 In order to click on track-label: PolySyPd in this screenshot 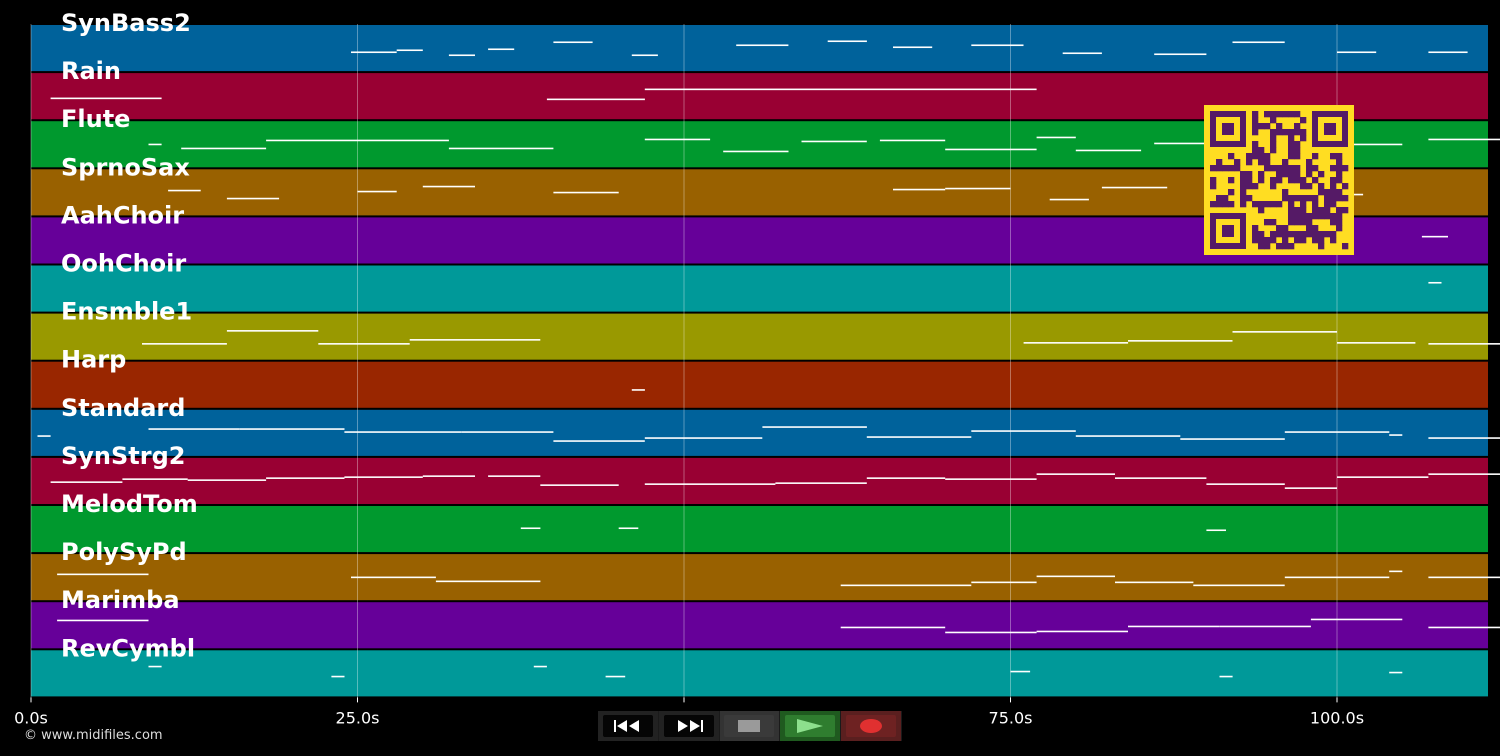, I will do `click(124, 552)`.